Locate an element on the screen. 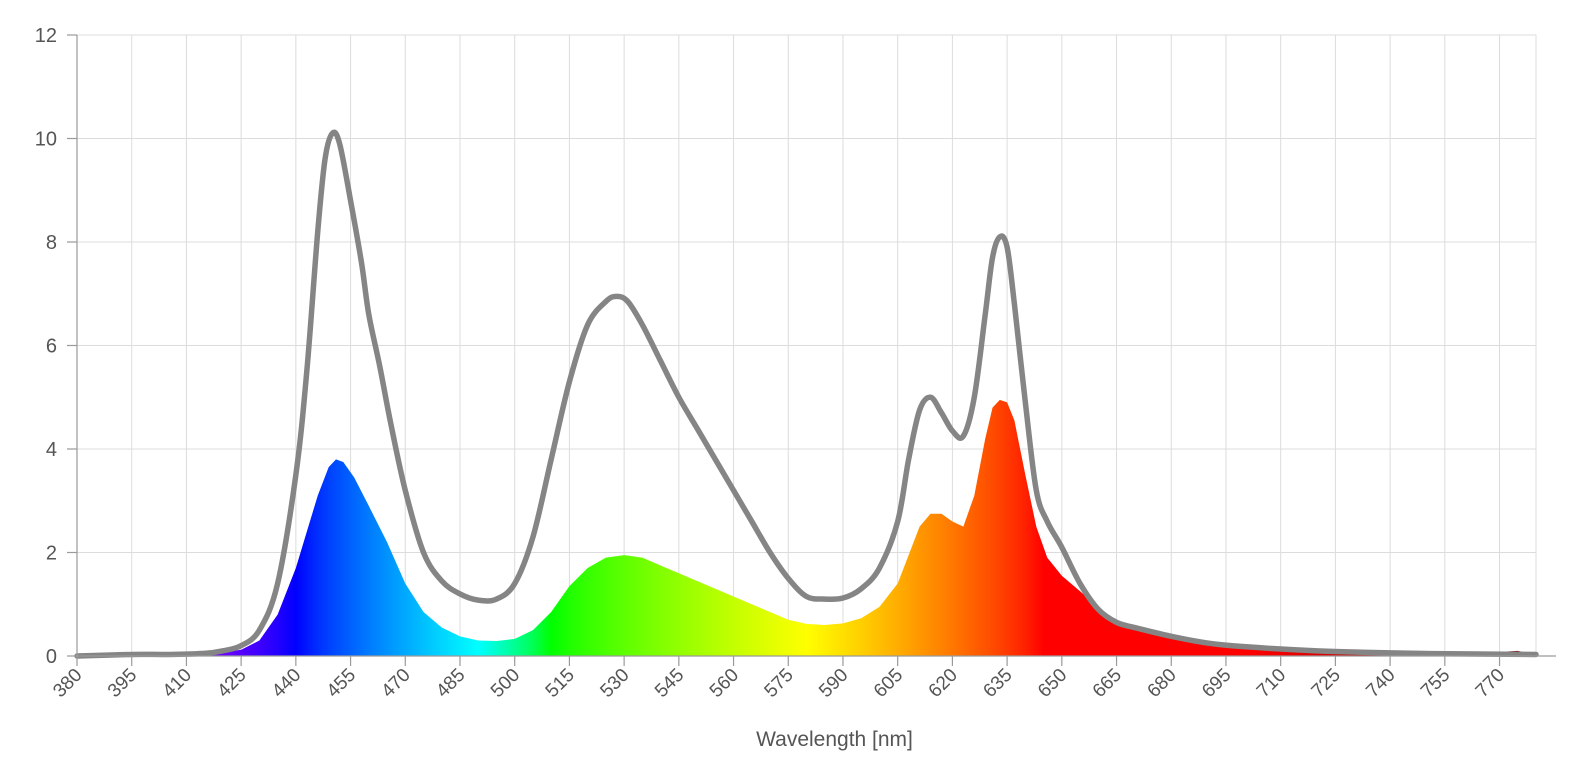 The image size is (1594, 784). x-tick-label: 710 is located at coordinates (1271, 683).